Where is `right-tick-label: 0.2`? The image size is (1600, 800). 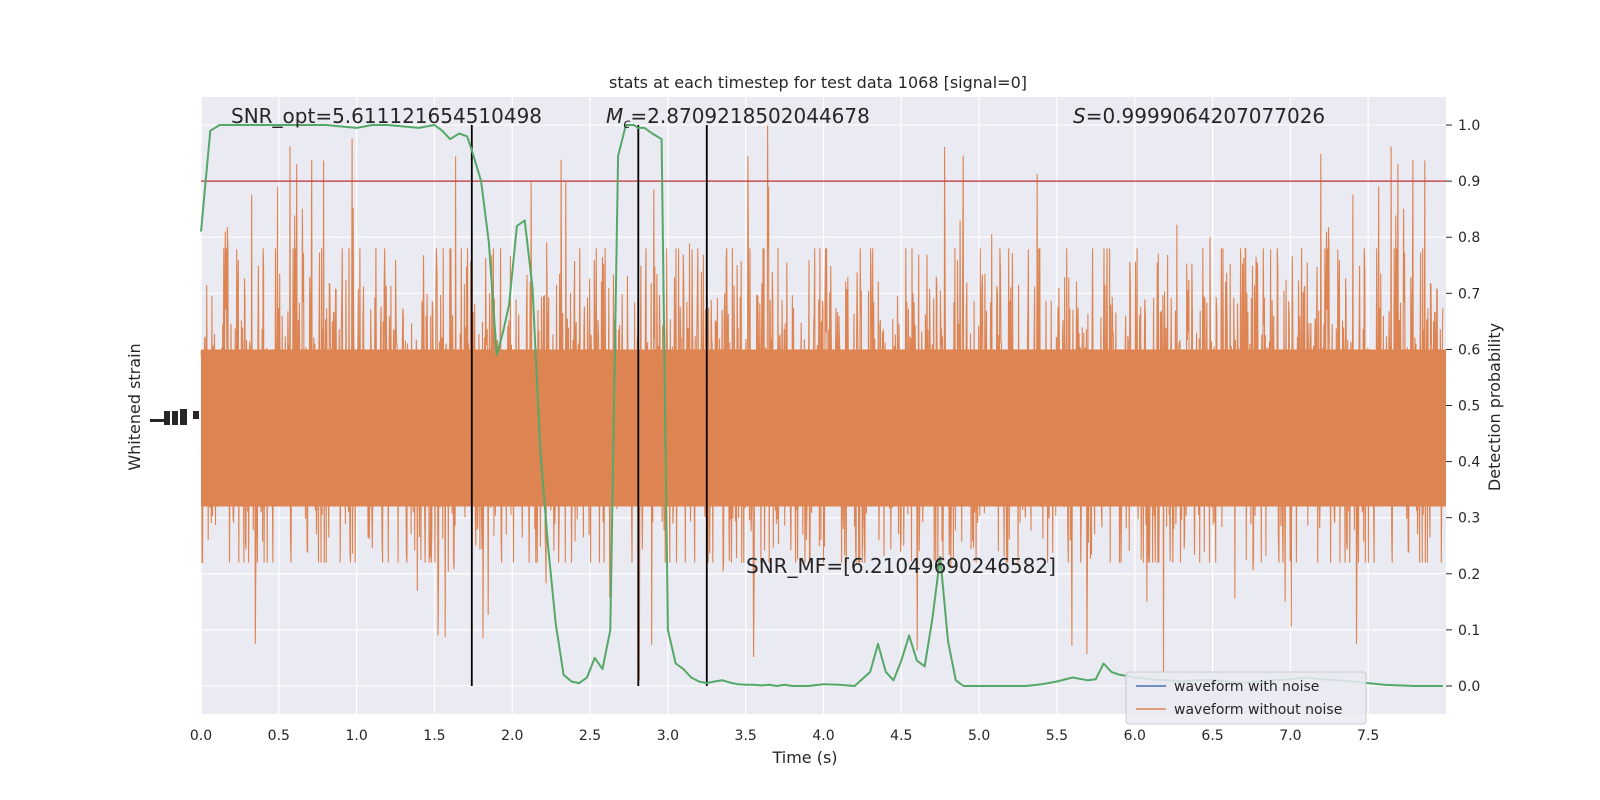 right-tick-label: 0.2 is located at coordinates (1469, 575).